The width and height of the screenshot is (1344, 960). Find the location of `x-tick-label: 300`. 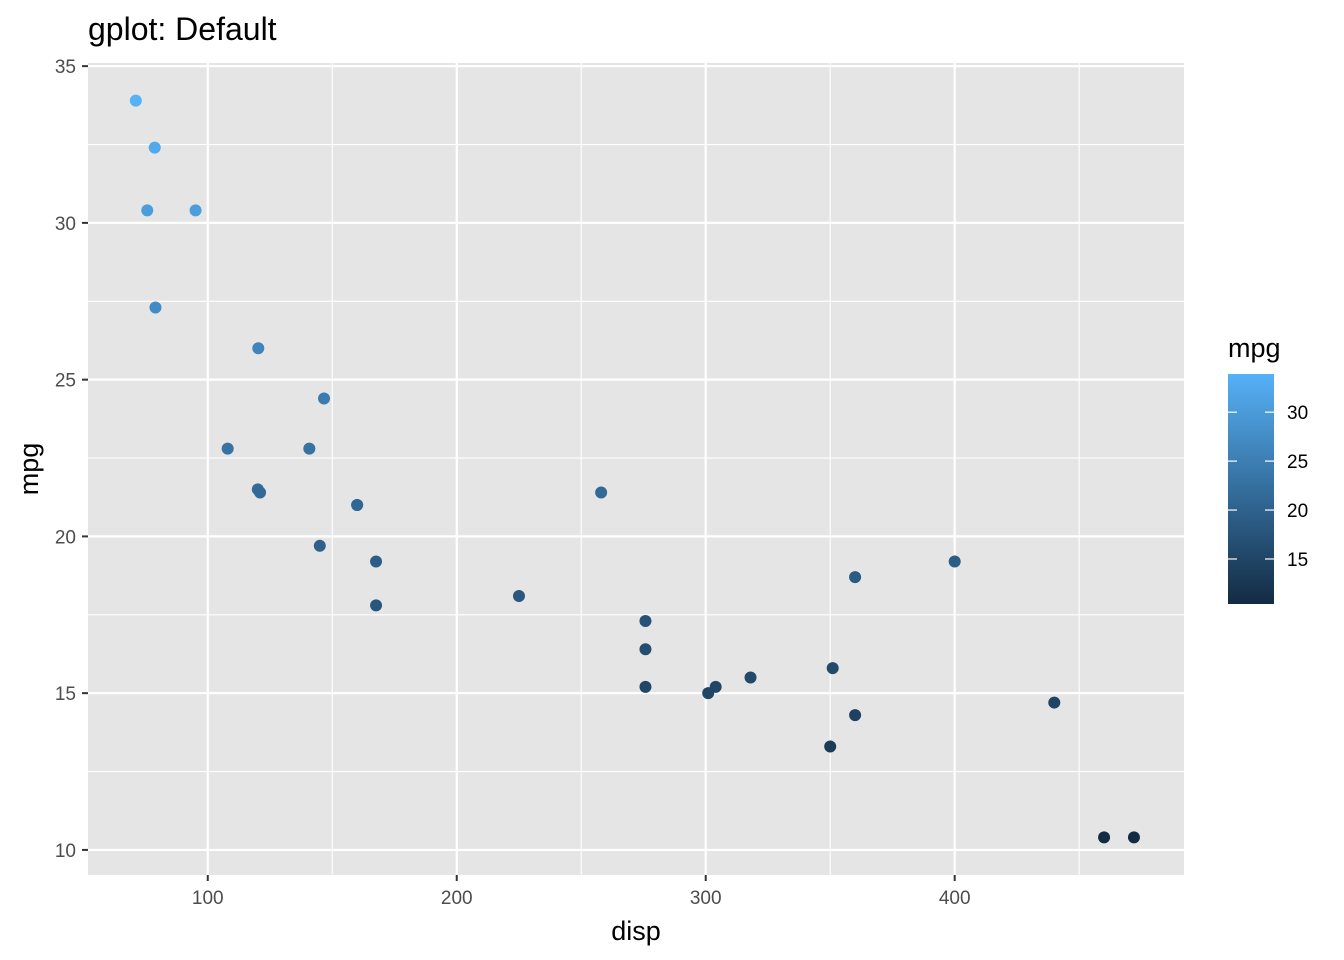

x-tick-label: 300 is located at coordinates (706, 898).